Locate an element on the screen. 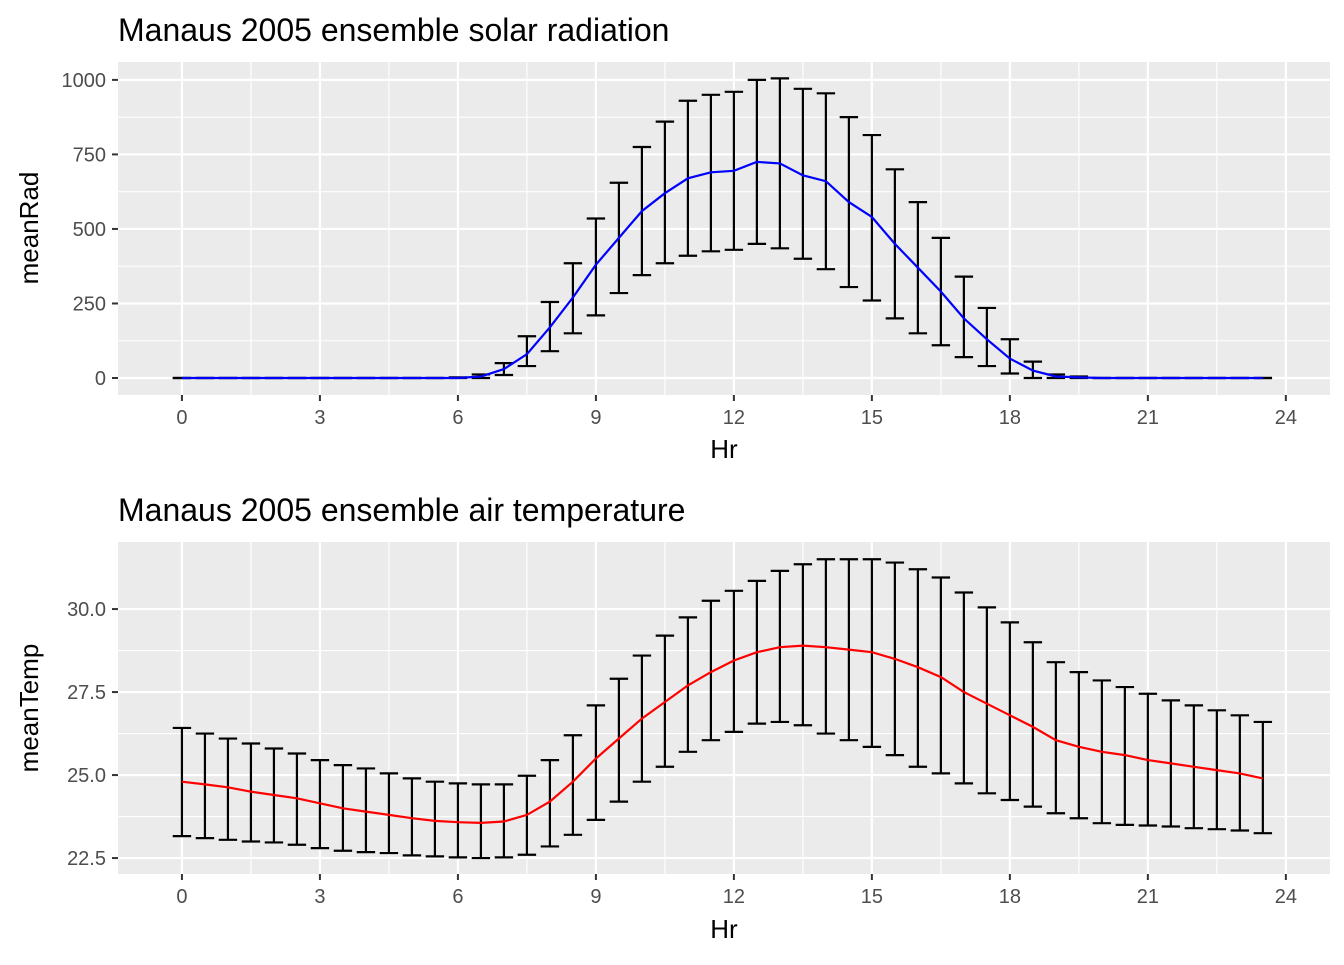  temperature-y-tick-label: 30.0 is located at coordinates (86, 610).